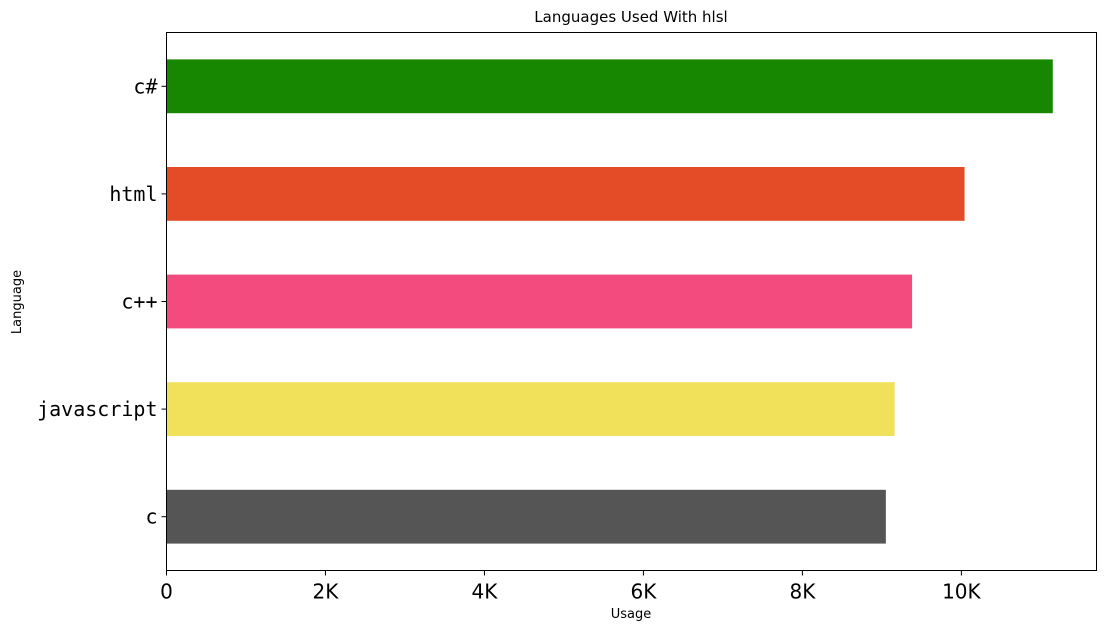 Image resolution: width=1105 pixels, height=630 pixels. What do you see at coordinates (565, 194) in the screenshot?
I see `bar-html` at bounding box center [565, 194].